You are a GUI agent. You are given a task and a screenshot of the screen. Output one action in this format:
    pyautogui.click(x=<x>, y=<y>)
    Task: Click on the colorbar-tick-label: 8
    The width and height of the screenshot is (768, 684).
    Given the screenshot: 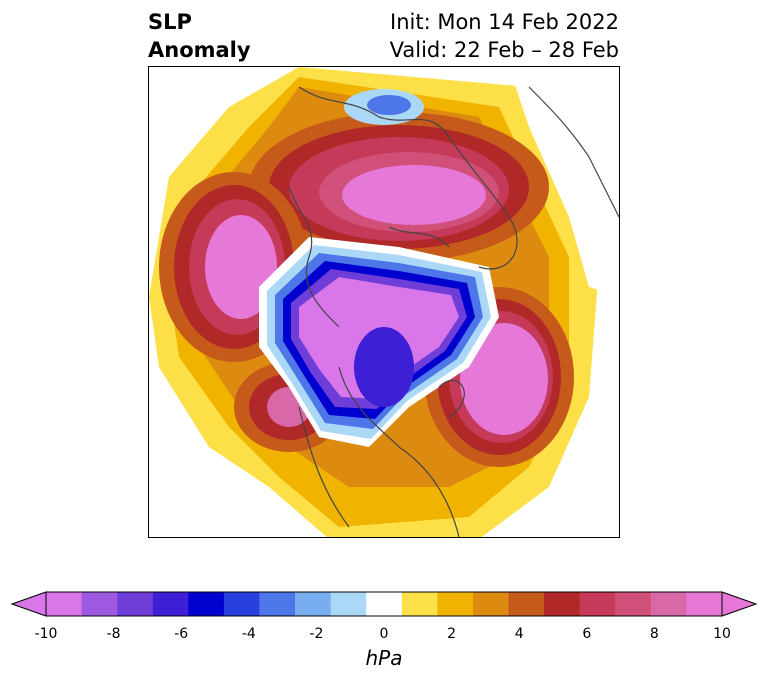 What is the action you would take?
    pyautogui.click(x=654, y=634)
    